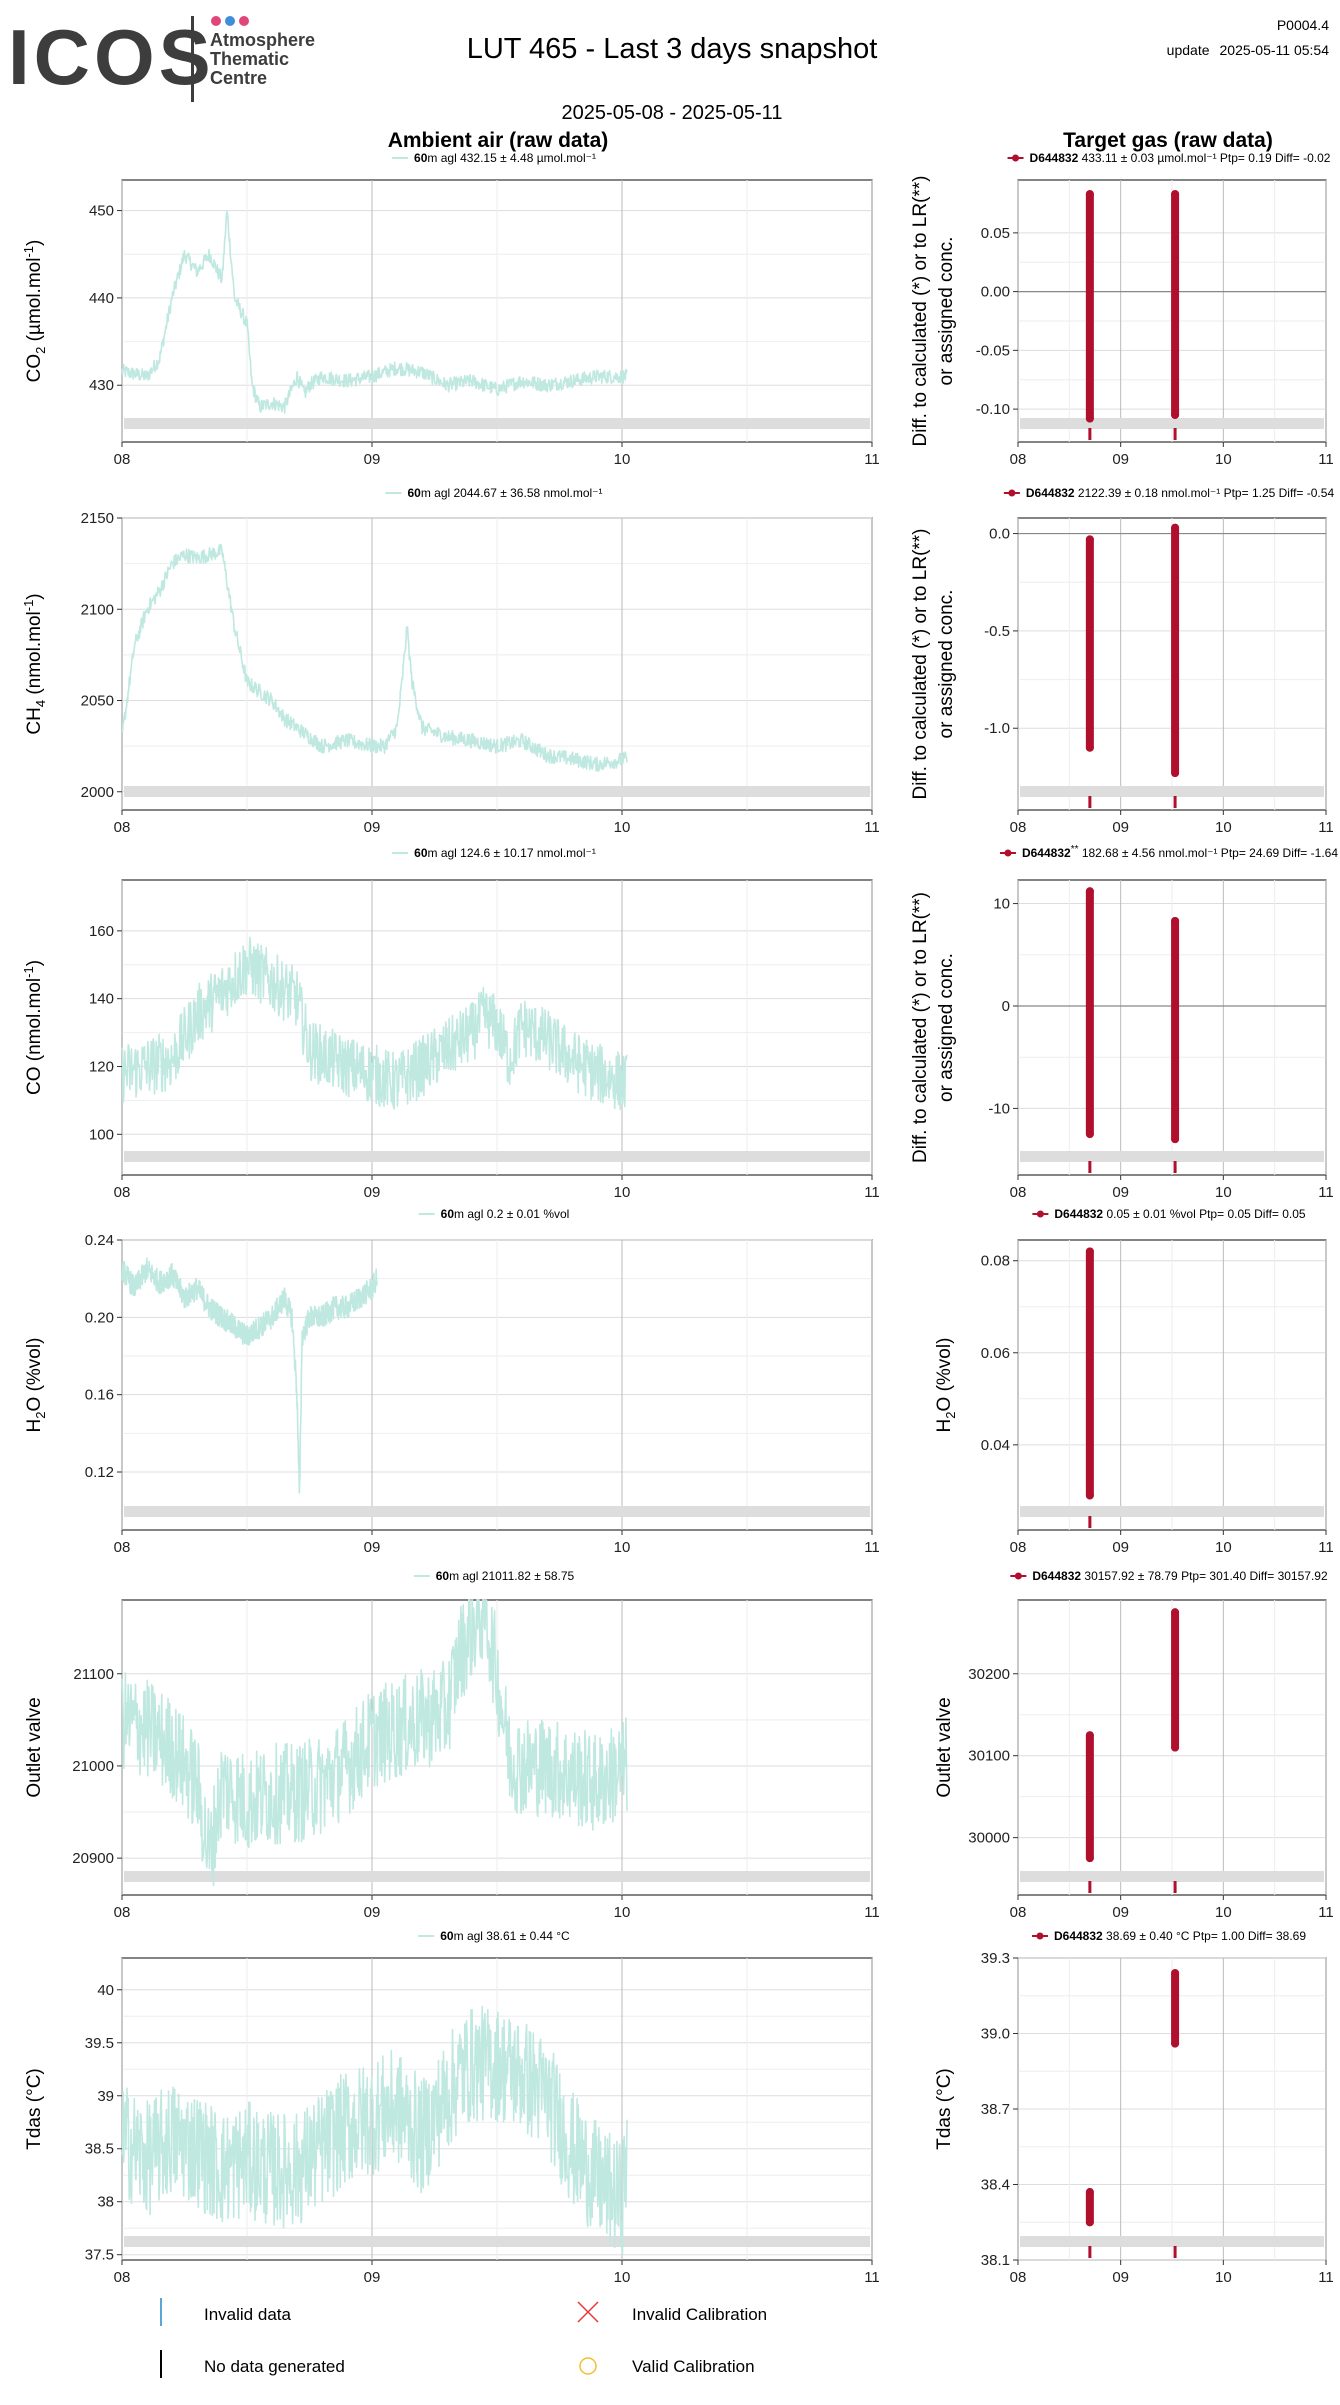 This screenshot has height=2405, width=1340. I want to click on y-axis-label: CO (nmol.mol-1), so click(33, 1027).